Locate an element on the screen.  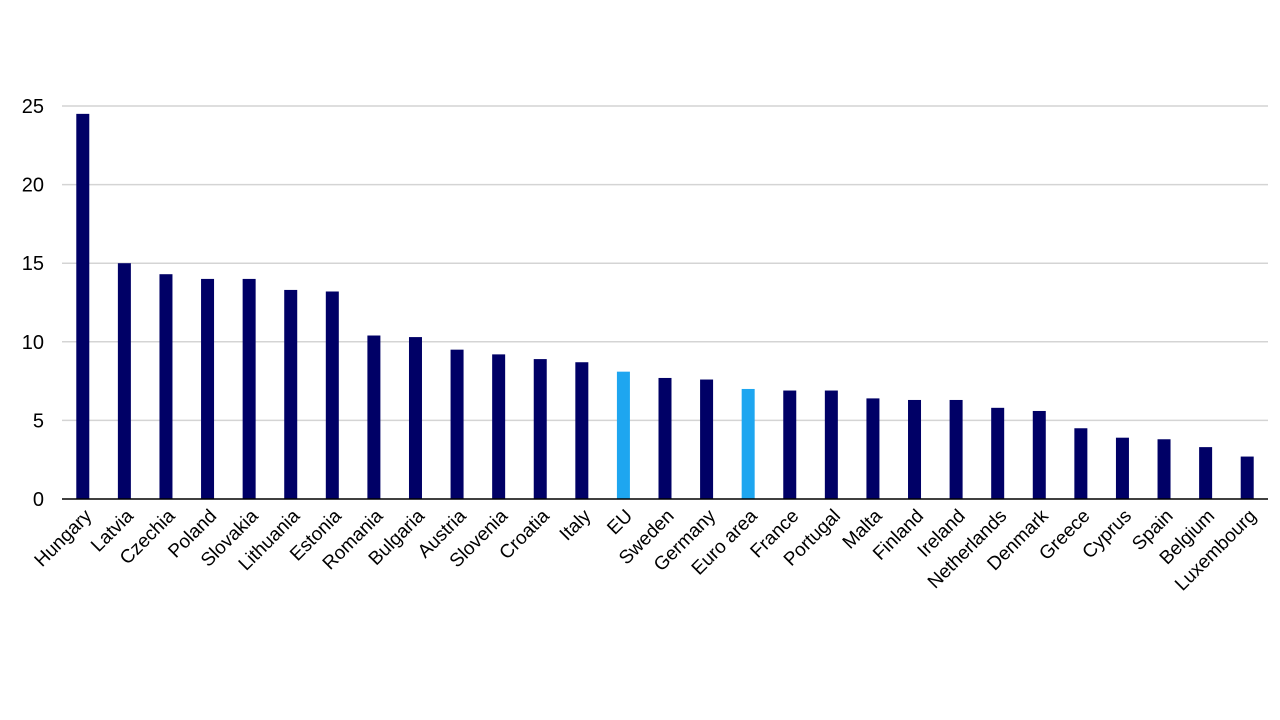
y-tick-label: 20 is located at coordinates (33, 186).